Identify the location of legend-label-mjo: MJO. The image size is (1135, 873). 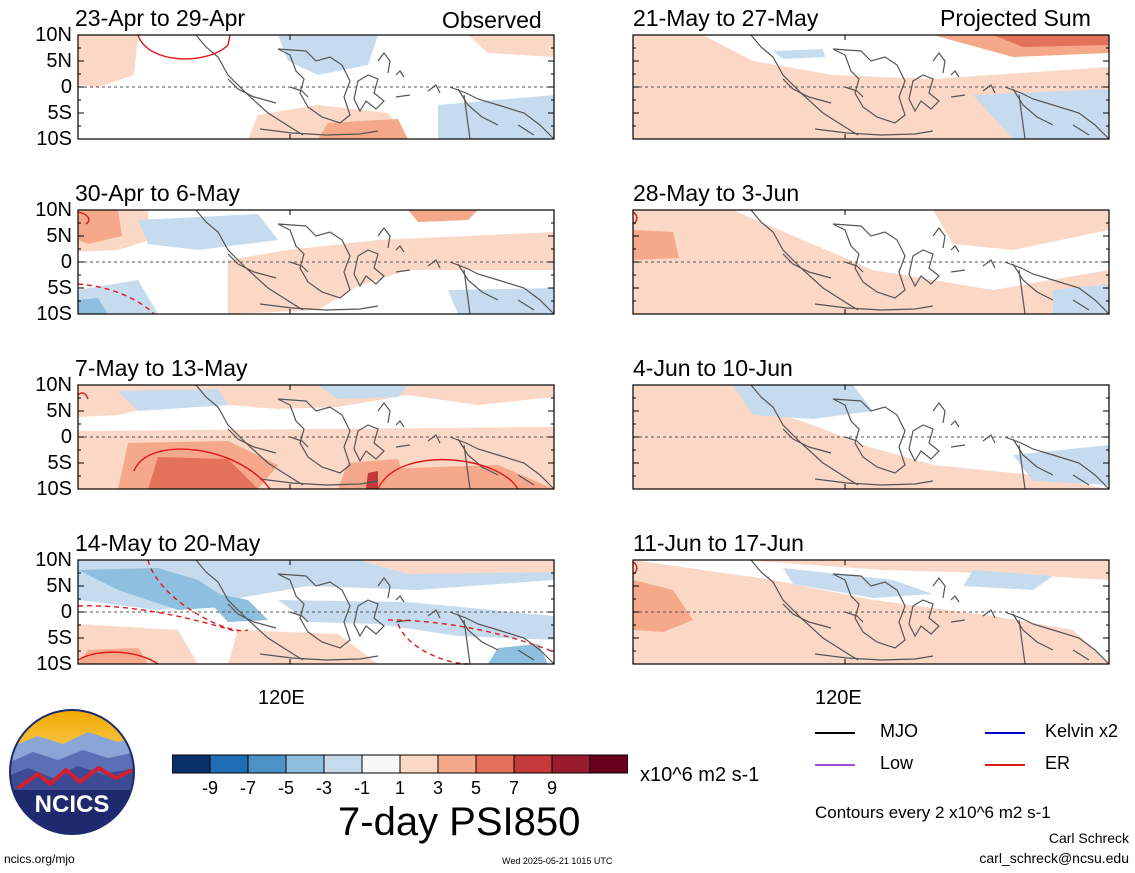
(899, 731).